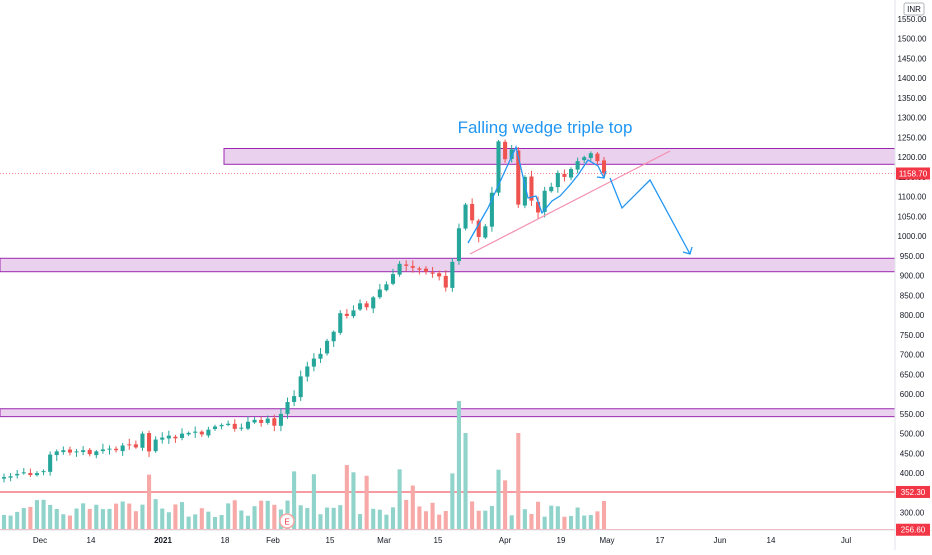  Describe the element at coordinates (912, 355) in the screenshot. I see `y-tick-label: 700.00` at that location.